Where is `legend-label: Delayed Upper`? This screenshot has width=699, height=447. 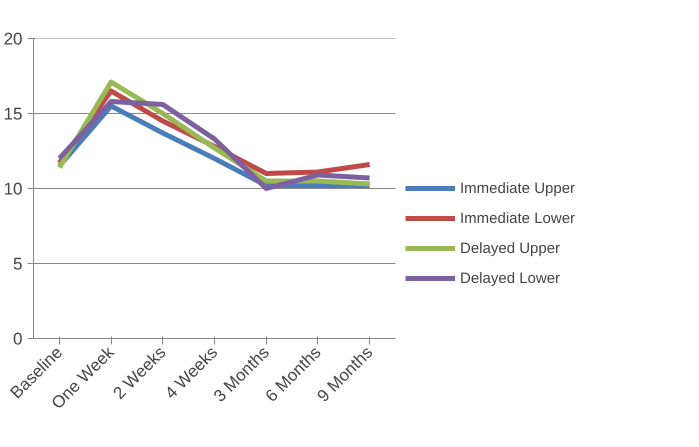 legend-label: Delayed Upper is located at coordinates (510, 248).